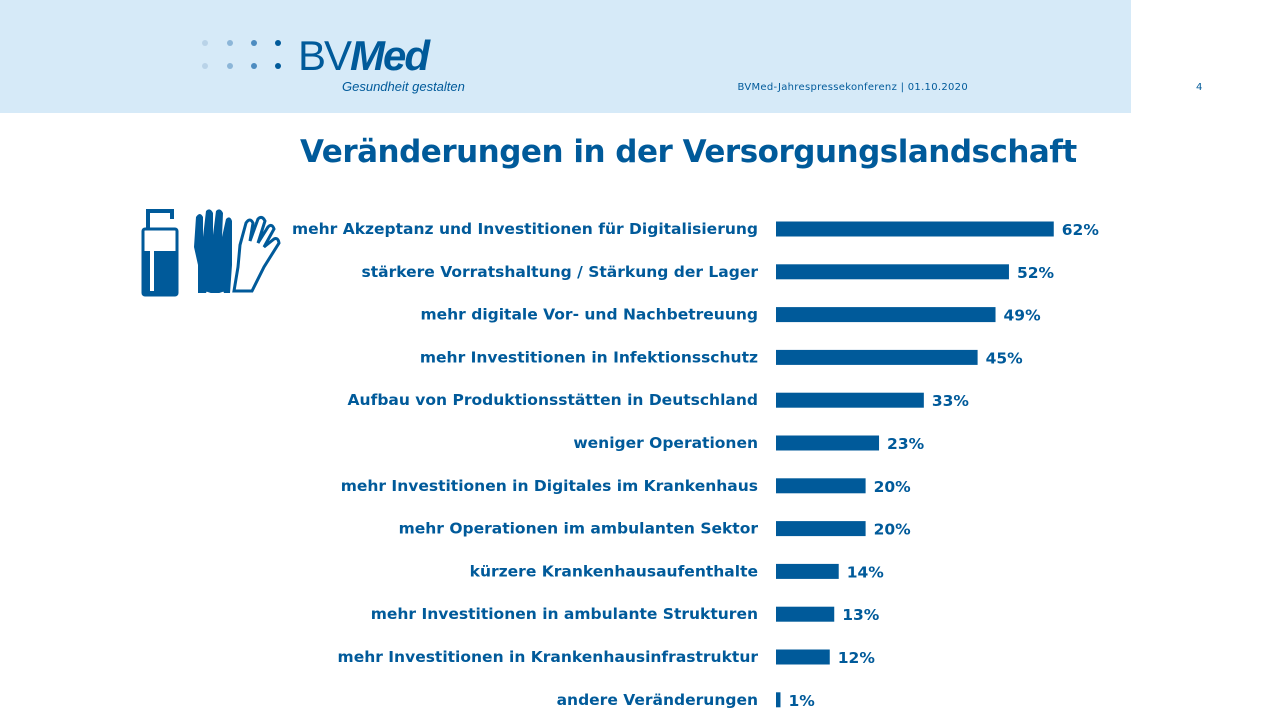 This screenshot has width=1280, height=720. I want to click on value-label: 45%, so click(1005, 358).